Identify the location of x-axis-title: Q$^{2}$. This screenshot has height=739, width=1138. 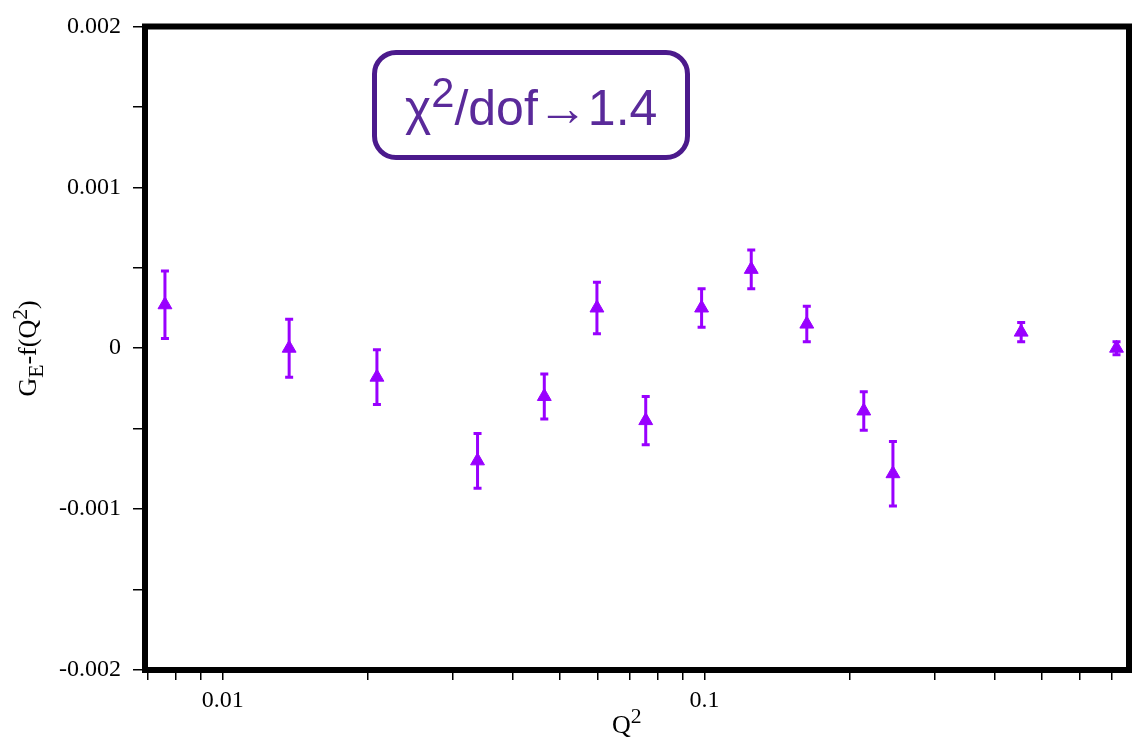
(627, 721).